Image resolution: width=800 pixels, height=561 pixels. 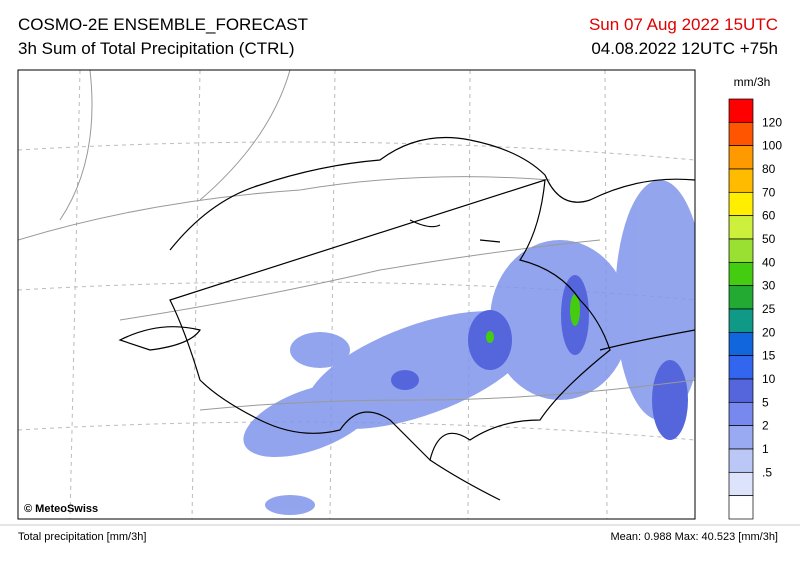 I want to click on legend-label: 15, so click(x=769, y=356).